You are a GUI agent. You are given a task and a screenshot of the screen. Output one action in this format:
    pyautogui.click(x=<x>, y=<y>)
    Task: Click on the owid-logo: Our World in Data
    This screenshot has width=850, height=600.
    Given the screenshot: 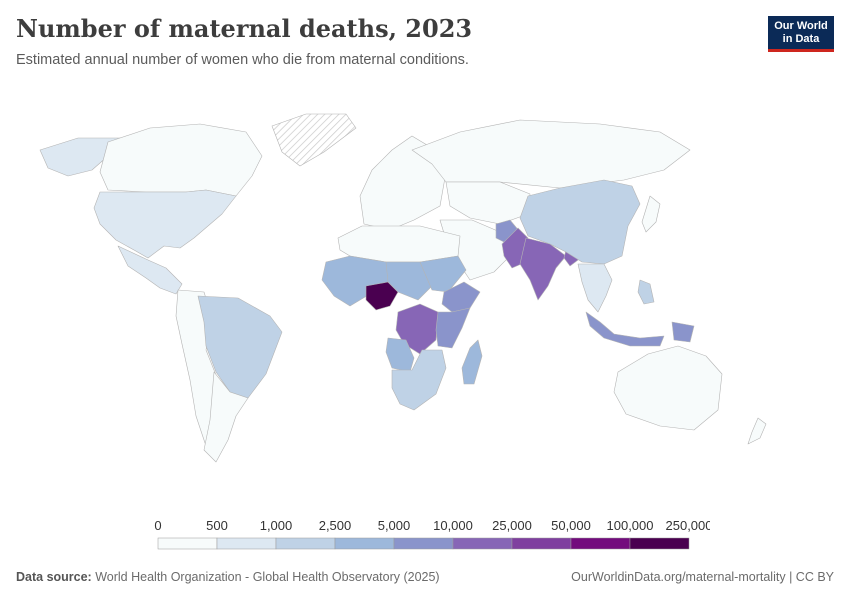 What is the action you would take?
    pyautogui.click(x=801, y=34)
    